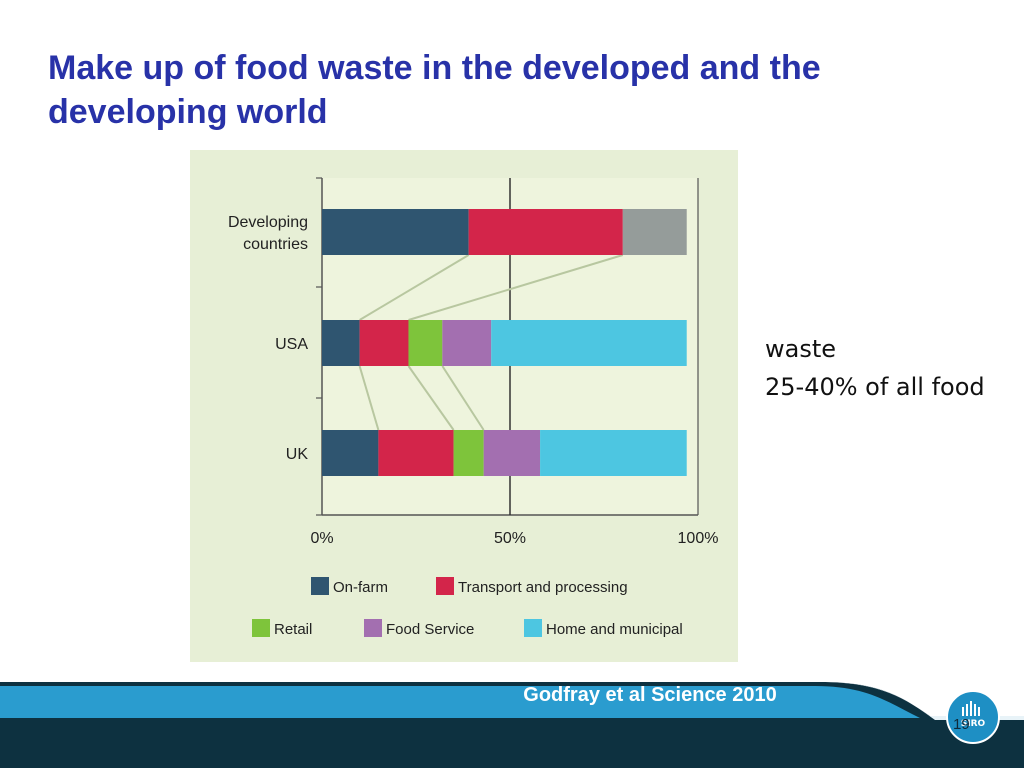  I want to click on category-label-1-0: USA, so click(291, 344).